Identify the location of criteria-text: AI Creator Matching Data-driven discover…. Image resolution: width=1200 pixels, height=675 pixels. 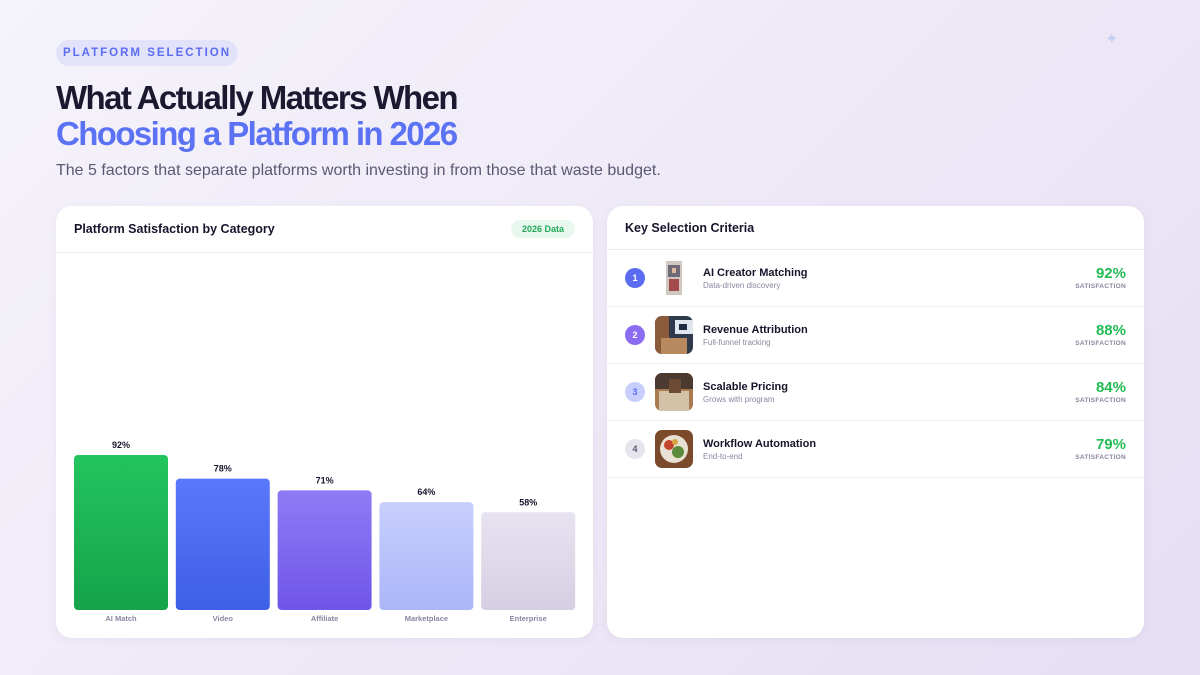
(889, 278).